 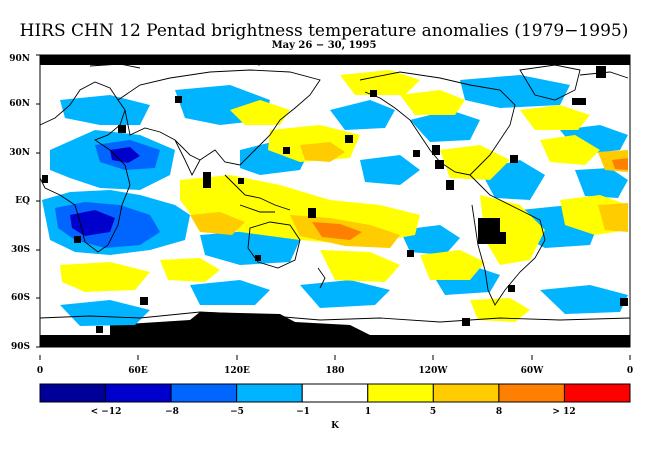 I want to click on missing-data-band-south, so click(x=335, y=341).